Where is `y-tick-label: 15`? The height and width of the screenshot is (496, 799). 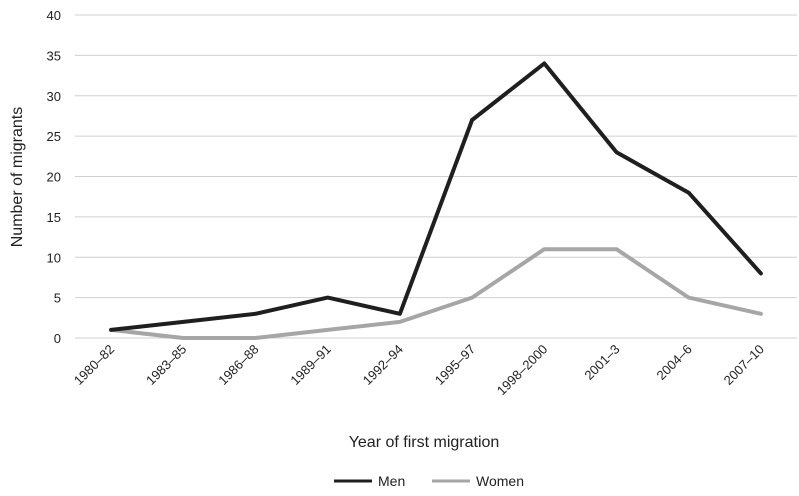
y-tick-label: 15 is located at coordinates (54, 217).